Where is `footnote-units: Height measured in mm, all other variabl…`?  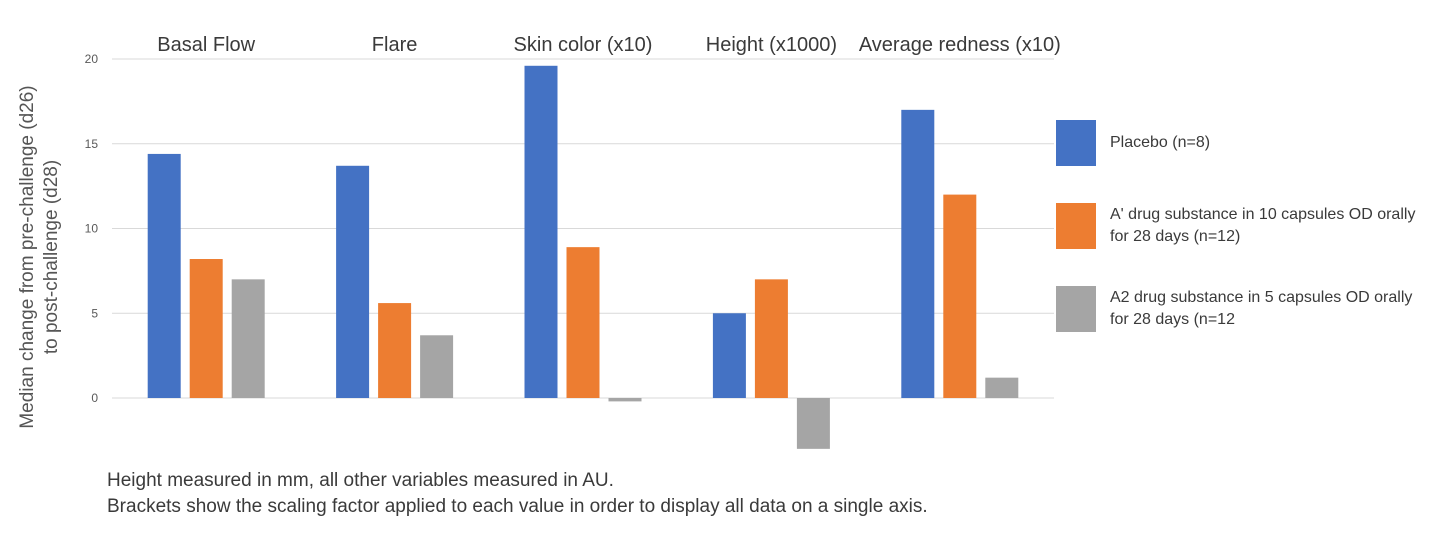 footnote-units: Height measured in mm, all other variabl… is located at coordinates (360, 480).